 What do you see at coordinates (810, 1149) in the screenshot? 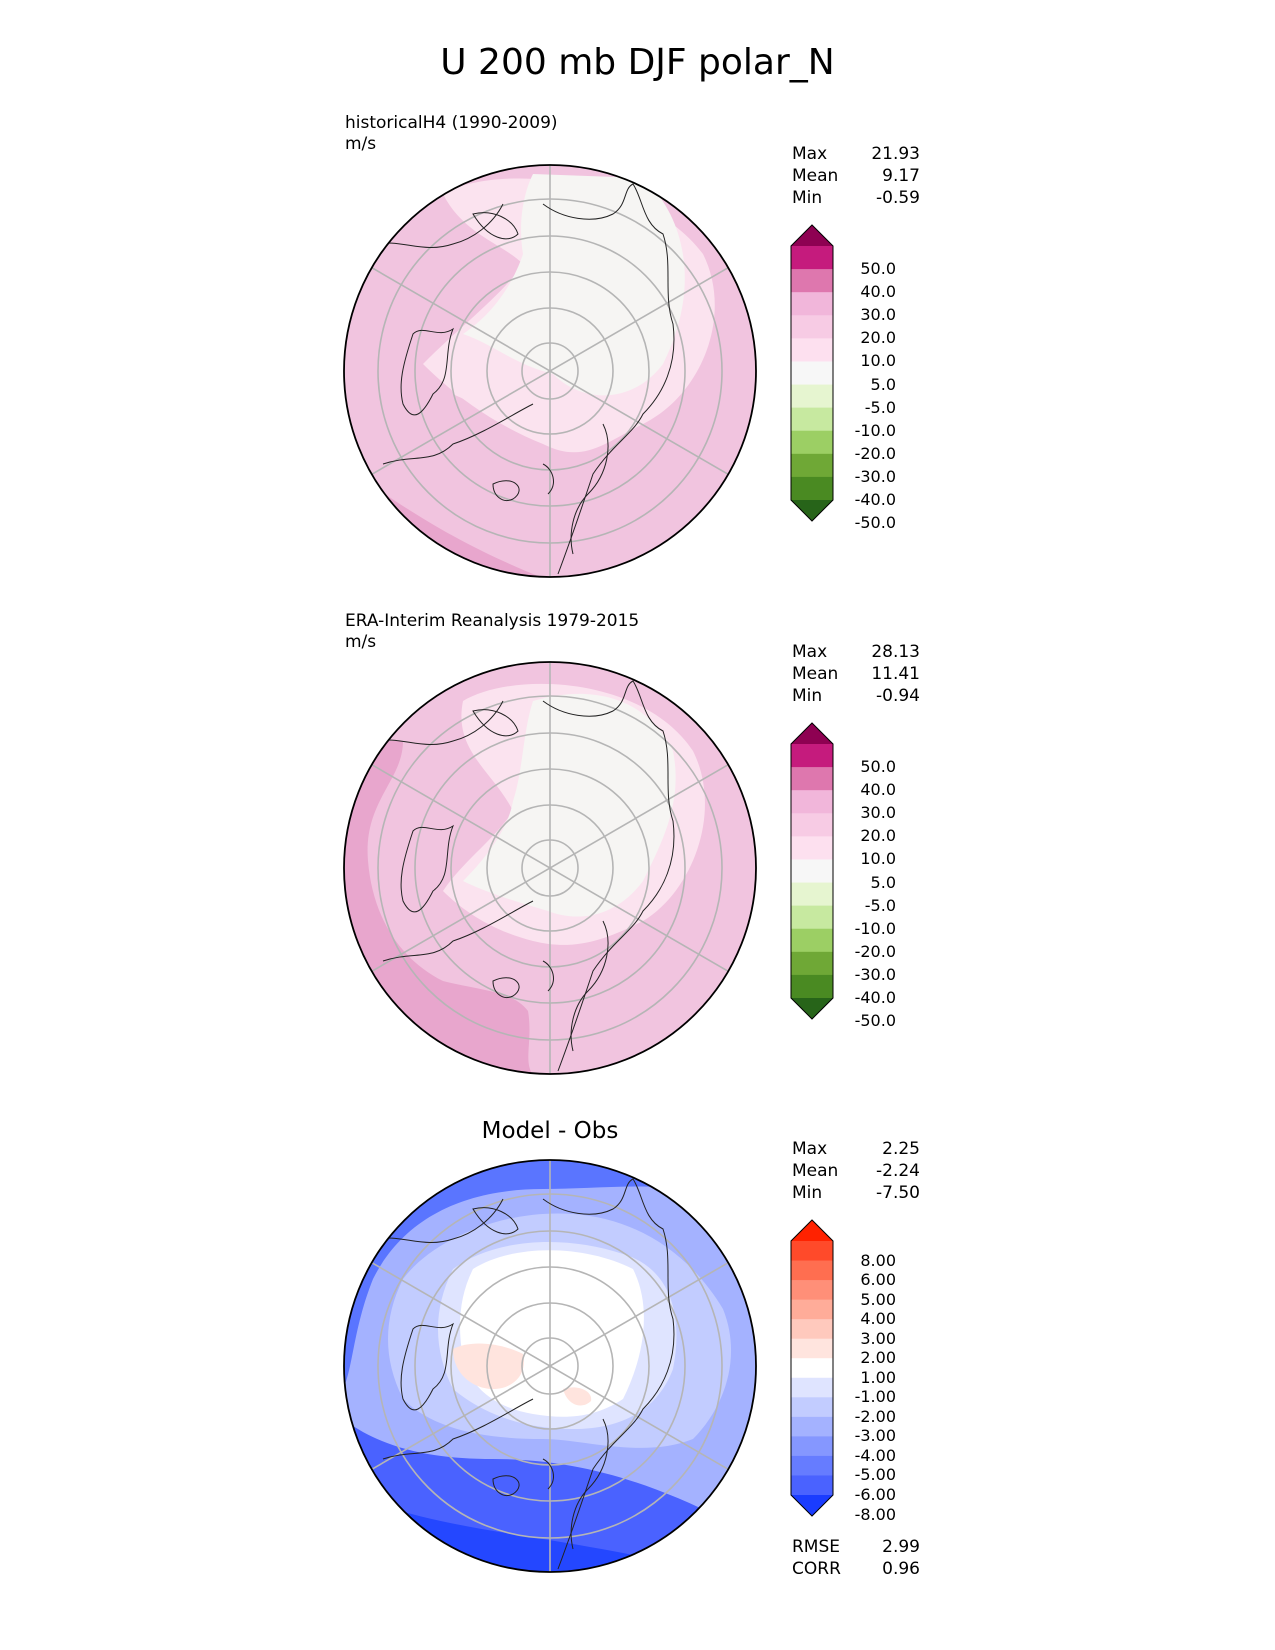
I see `stat-label: Max` at bounding box center [810, 1149].